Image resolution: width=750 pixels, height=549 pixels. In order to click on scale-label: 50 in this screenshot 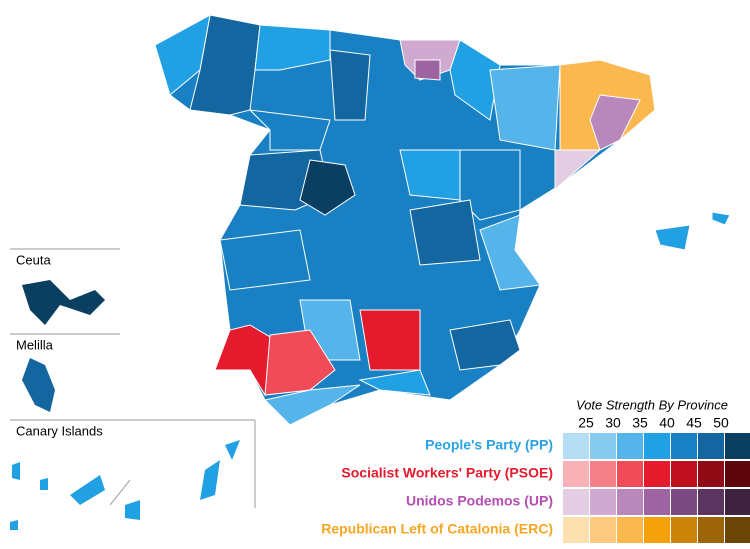, I will do `click(721, 423)`.